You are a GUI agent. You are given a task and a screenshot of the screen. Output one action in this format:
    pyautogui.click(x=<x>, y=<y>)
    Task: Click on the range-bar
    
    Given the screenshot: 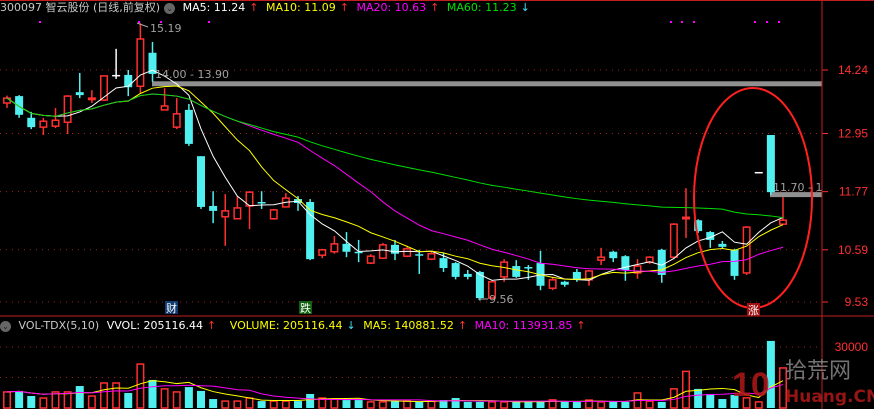 What is the action you would take?
    pyautogui.click(x=796, y=195)
    